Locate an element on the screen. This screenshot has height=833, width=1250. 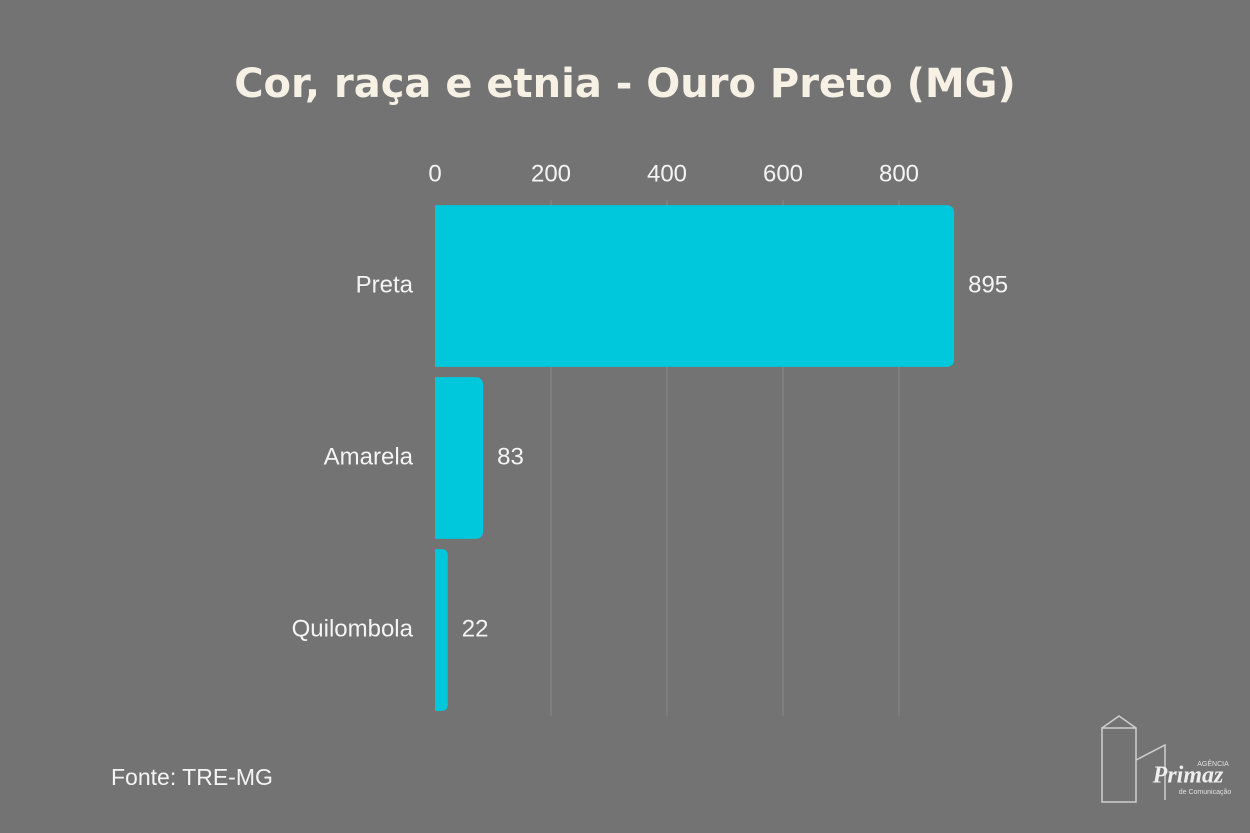
logo-tagline: de Comunicação is located at coordinates (1205, 792).